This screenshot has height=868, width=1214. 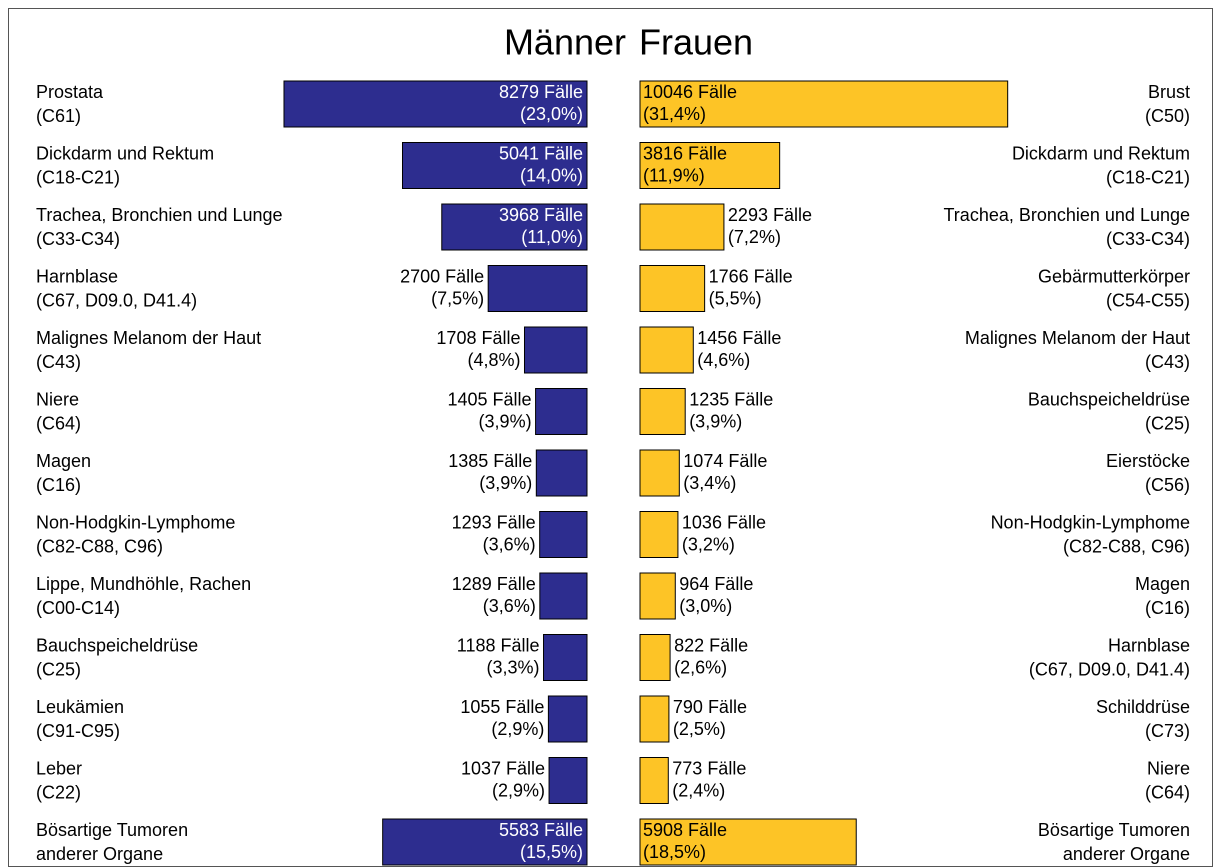 I want to click on share-label: (18,5%), so click(x=674, y=852).